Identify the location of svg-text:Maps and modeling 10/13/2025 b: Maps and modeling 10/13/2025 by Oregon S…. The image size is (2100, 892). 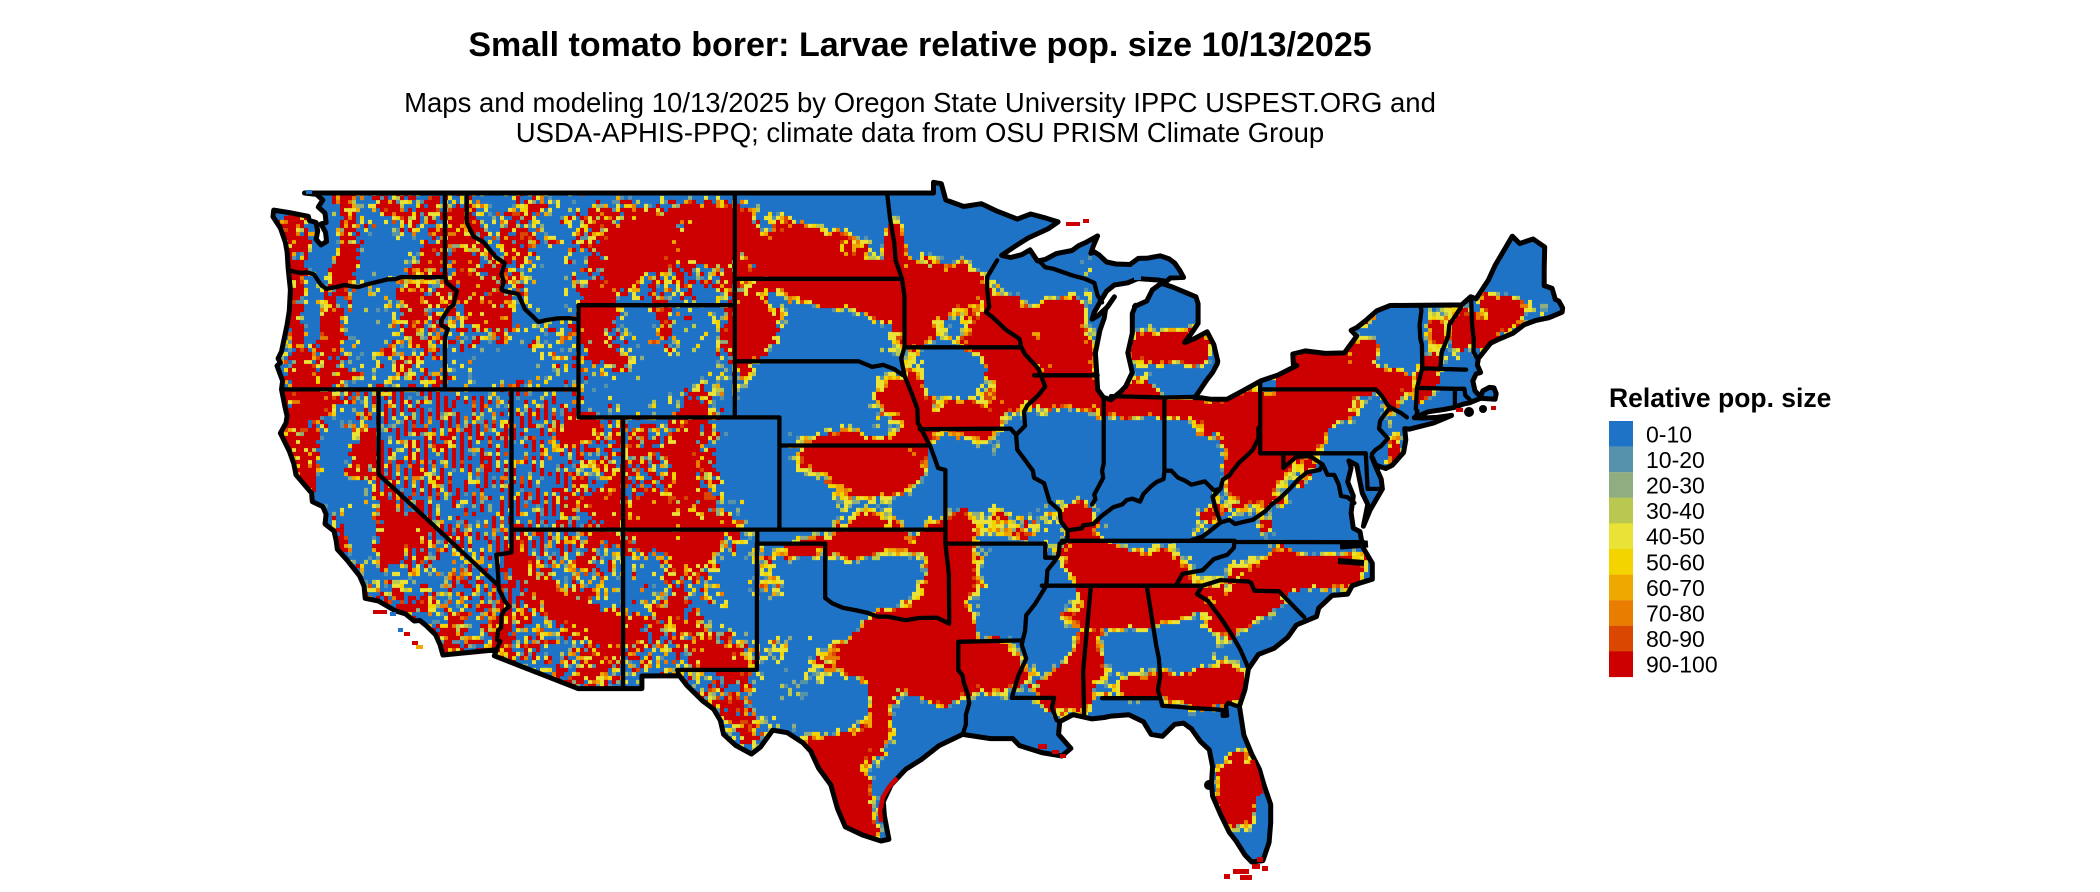
(920, 102).